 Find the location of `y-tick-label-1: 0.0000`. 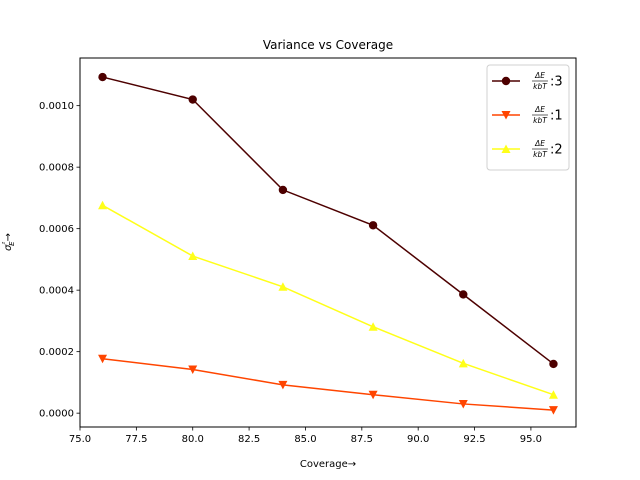

y-tick-label-1: 0.0000 is located at coordinates (56, 414).